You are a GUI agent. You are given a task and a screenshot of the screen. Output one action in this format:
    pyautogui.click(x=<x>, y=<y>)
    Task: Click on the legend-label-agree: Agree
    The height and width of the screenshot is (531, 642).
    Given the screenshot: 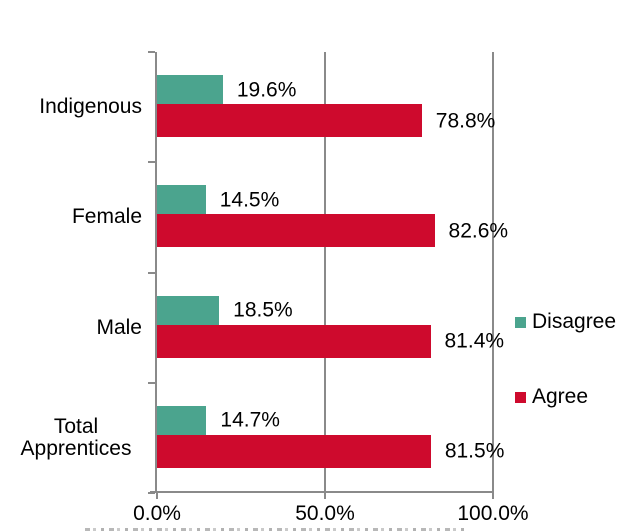 What is the action you would take?
    pyautogui.click(x=560, y=396)
    